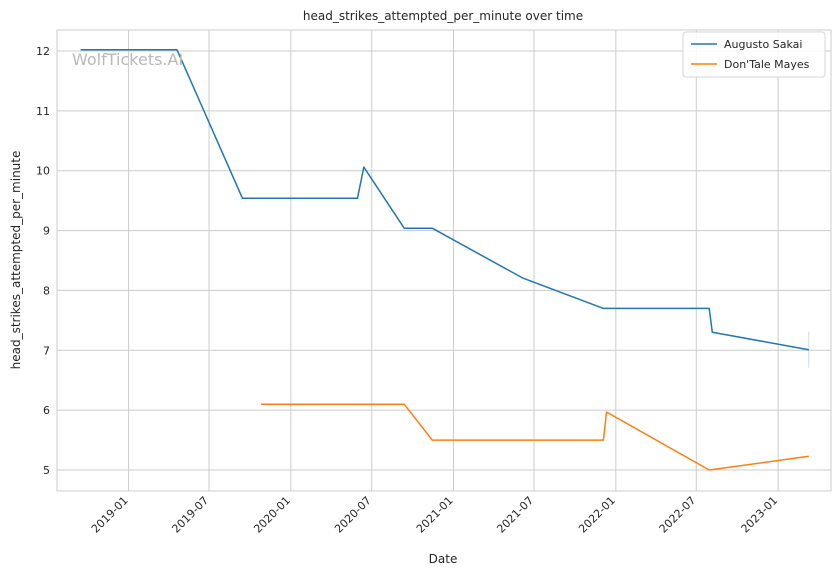 The image size is (840, 575). Describe the element at coordinates (190, 515) in the screenshot. I see `x-tick-label: 2019-07` at that location.